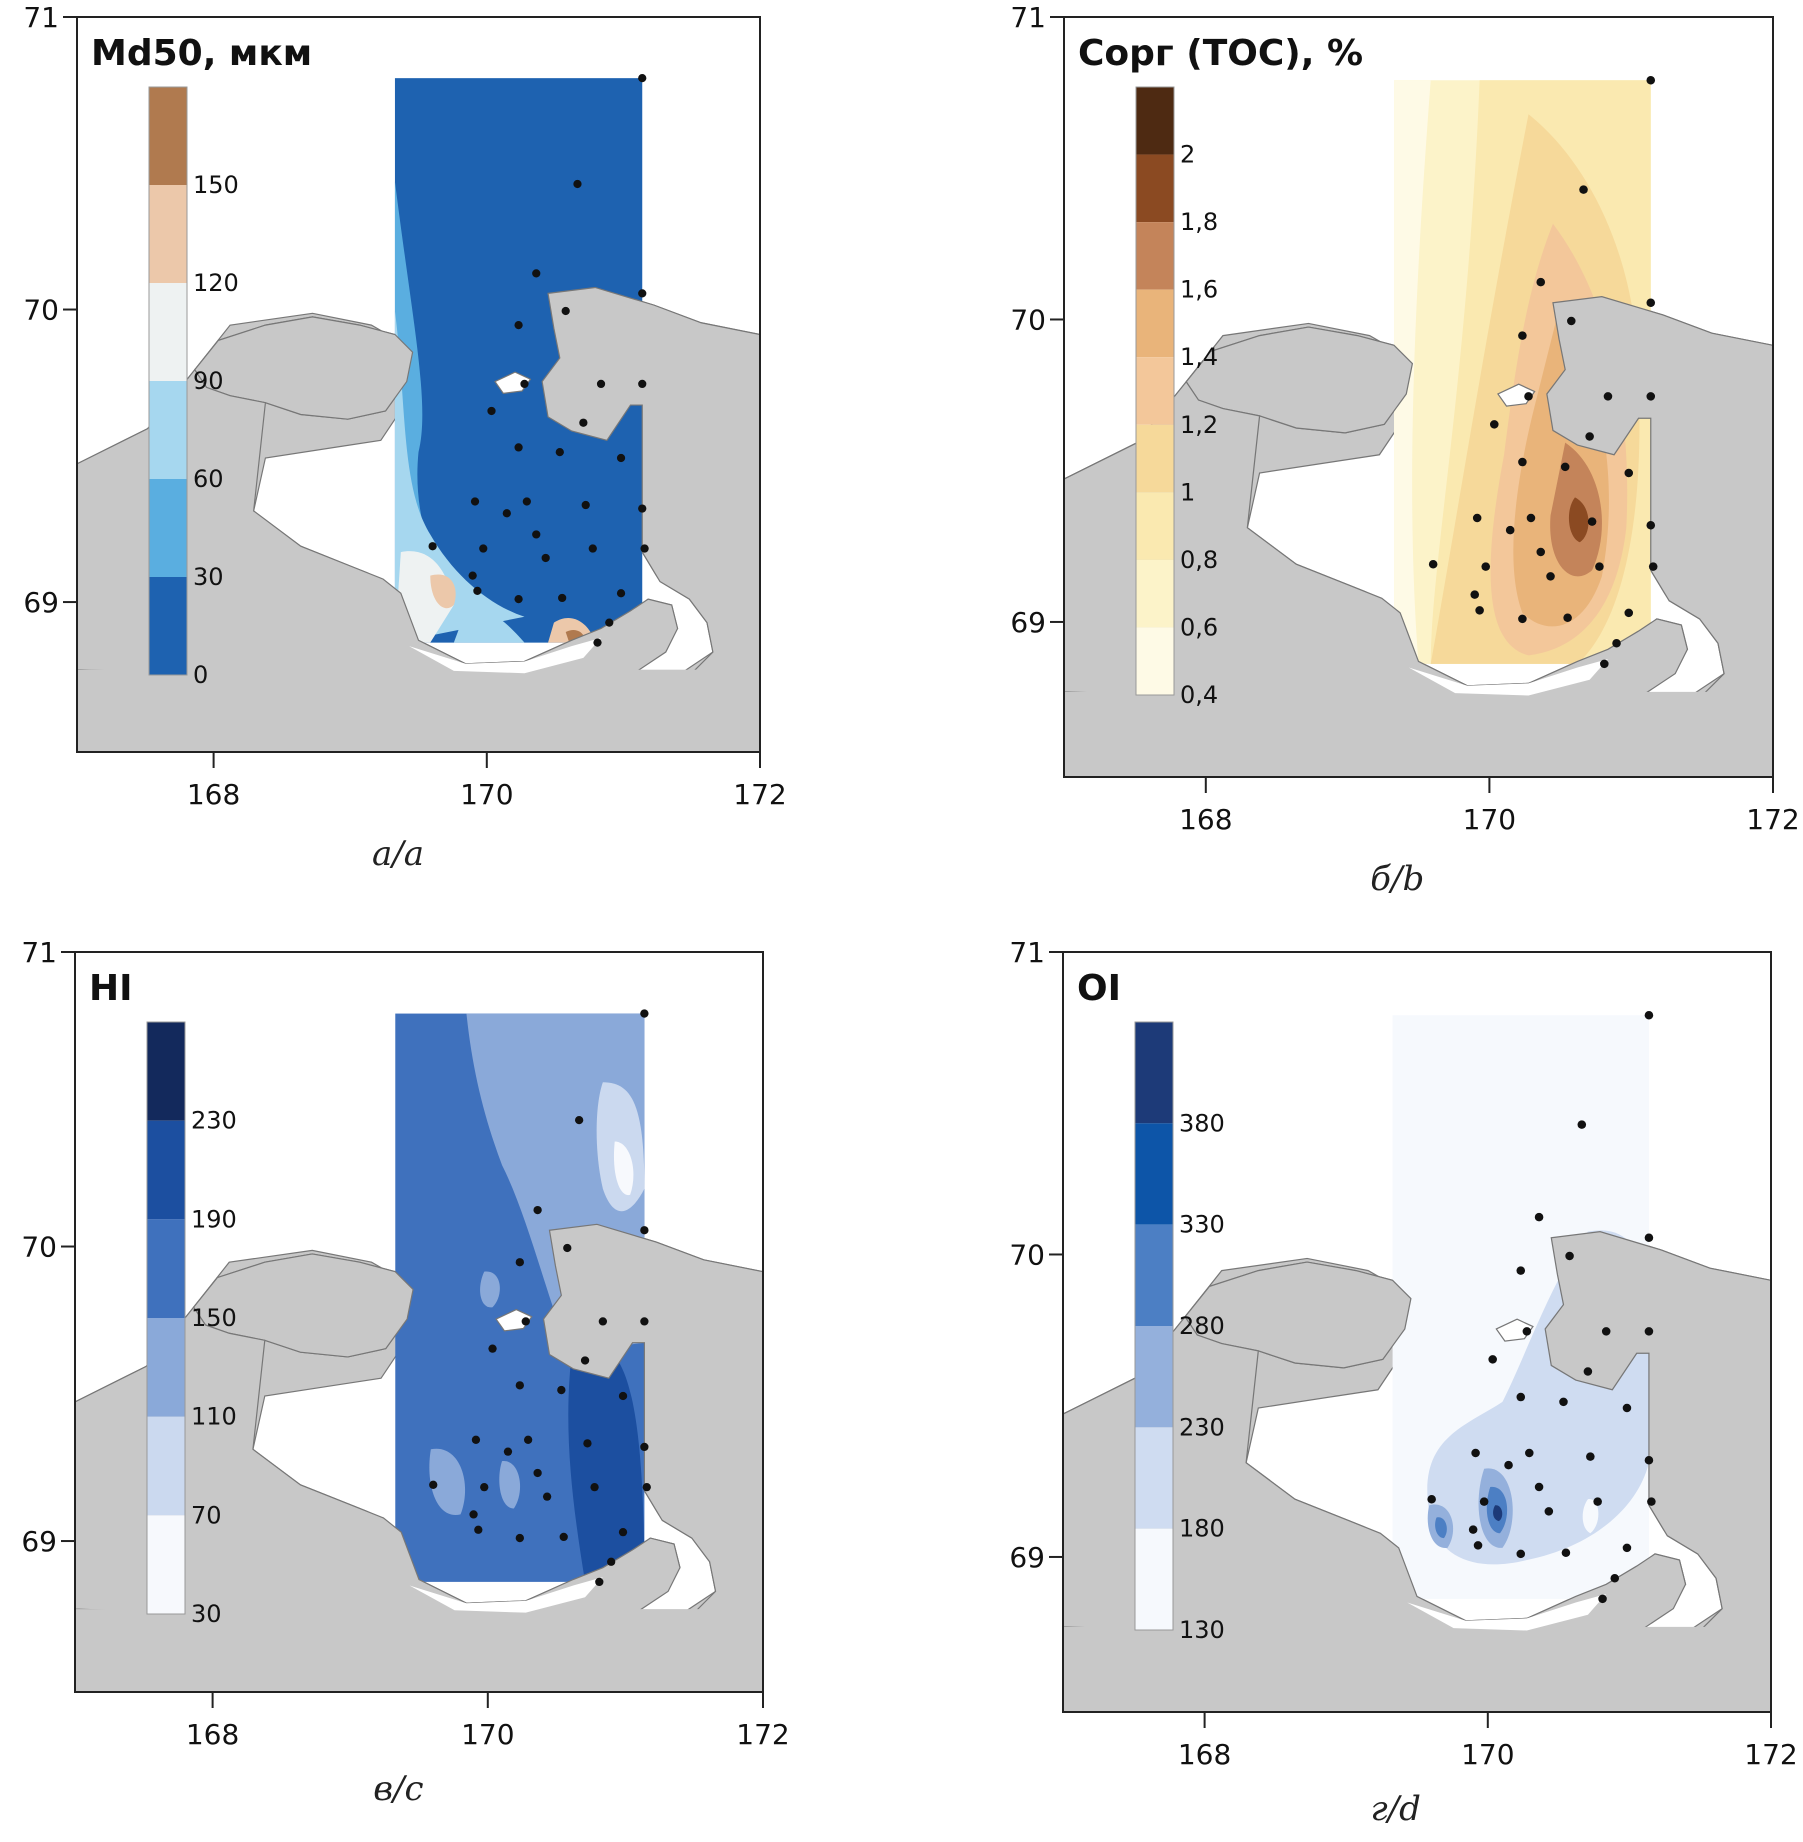 This screenshot has width=1803, height=1842. Describe the element at coordinates (208, 577) in the screenshot. I see `colorbar-label: 30` at that location.